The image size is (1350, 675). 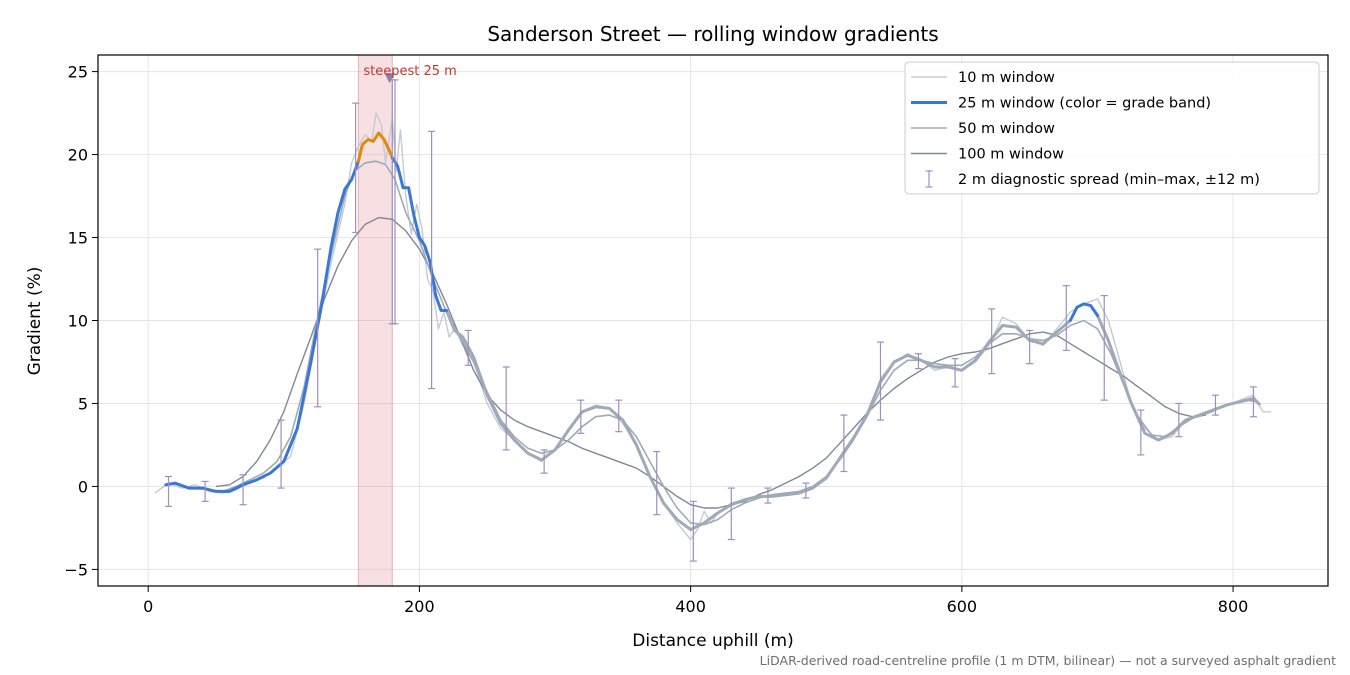 What do you see at coordinates (78, 72) in the screenshot?
I see `y-tick-label: 25` at bounding box center [78, 72].